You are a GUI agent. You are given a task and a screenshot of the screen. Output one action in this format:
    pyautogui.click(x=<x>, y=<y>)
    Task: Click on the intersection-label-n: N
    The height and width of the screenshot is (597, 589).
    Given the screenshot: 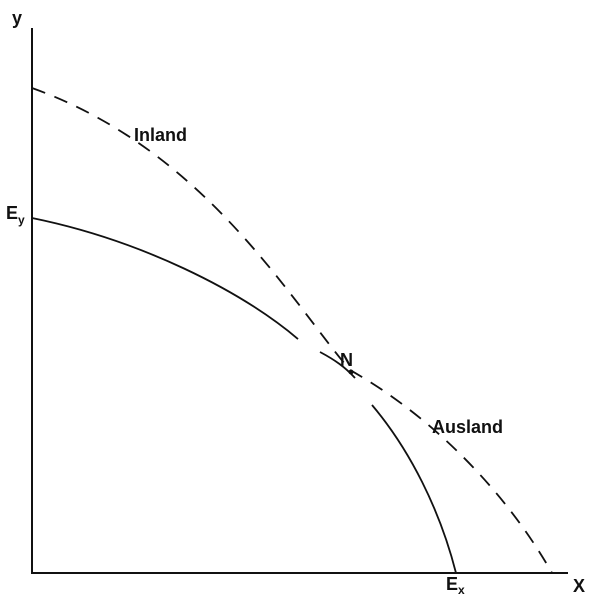 What is the action you would take?
    pyautogui.click(x=346, y=360)
    